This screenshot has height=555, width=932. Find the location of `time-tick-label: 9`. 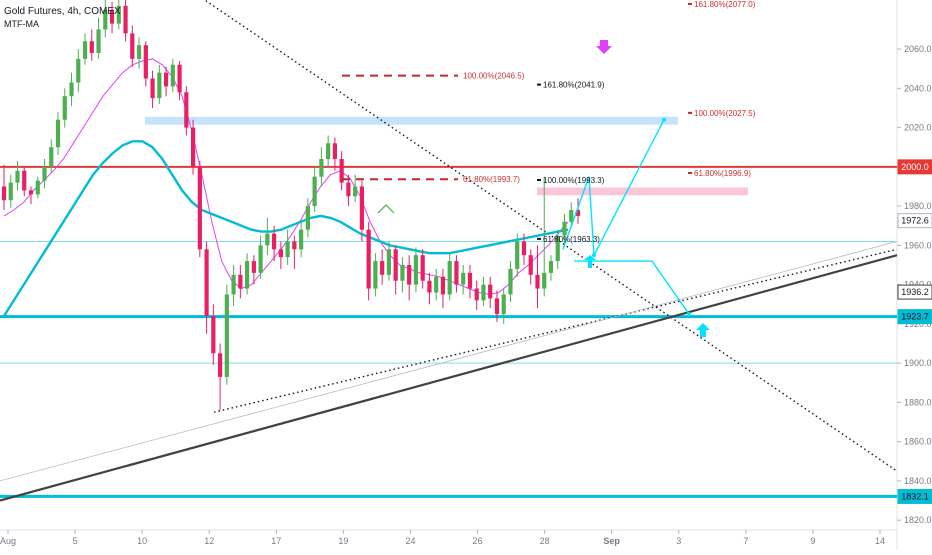

time-tick-label: 9 is located at coordinates (812, 541).